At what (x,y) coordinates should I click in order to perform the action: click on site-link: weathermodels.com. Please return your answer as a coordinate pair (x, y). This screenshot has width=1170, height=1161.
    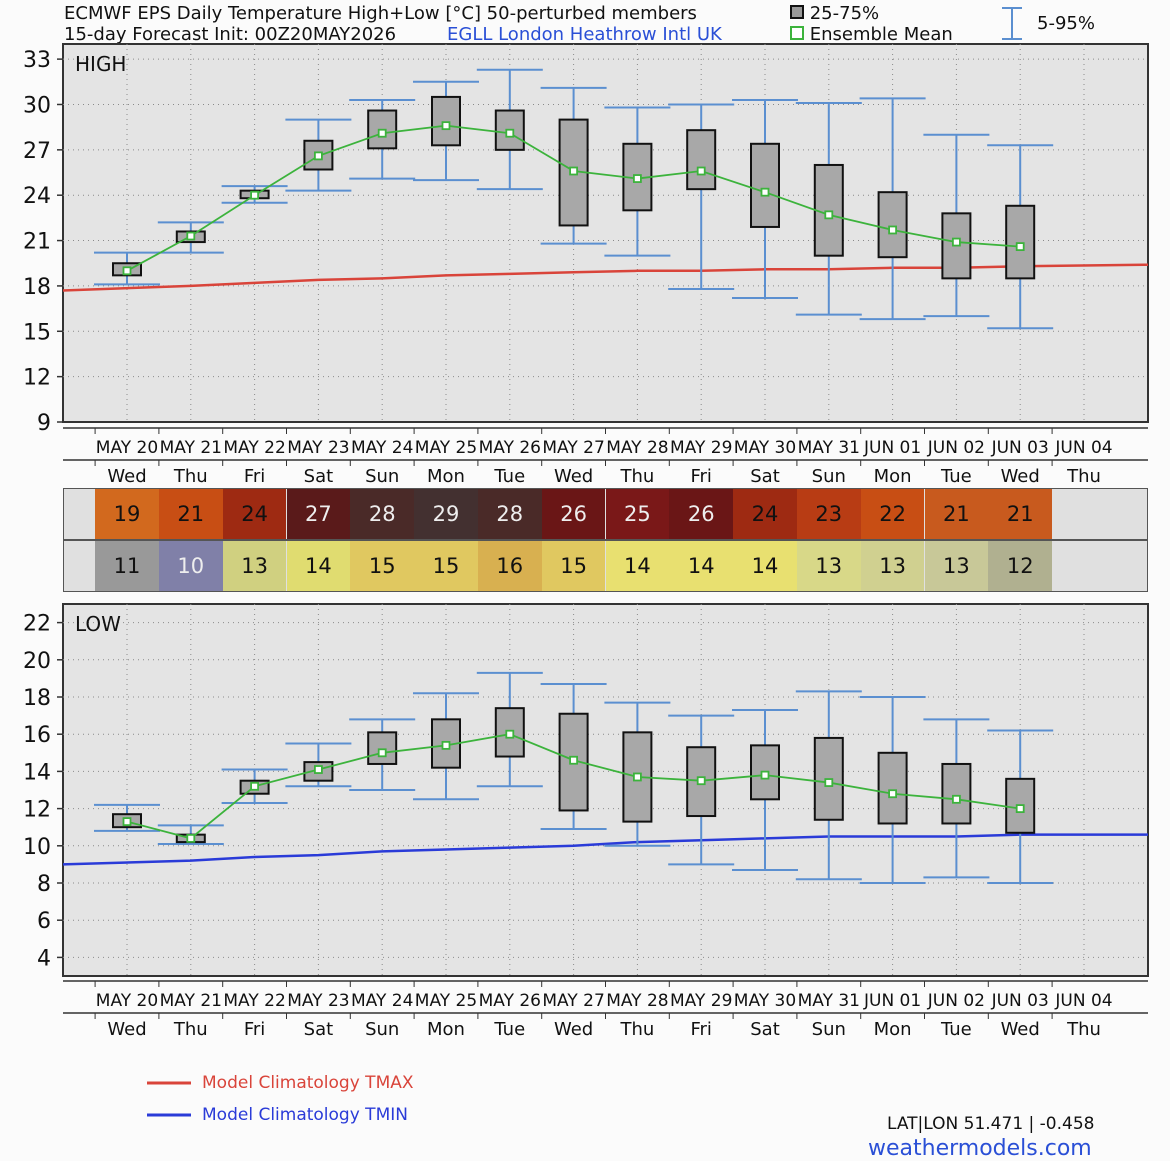
    Looking at the image, I should click on (980, 1148).